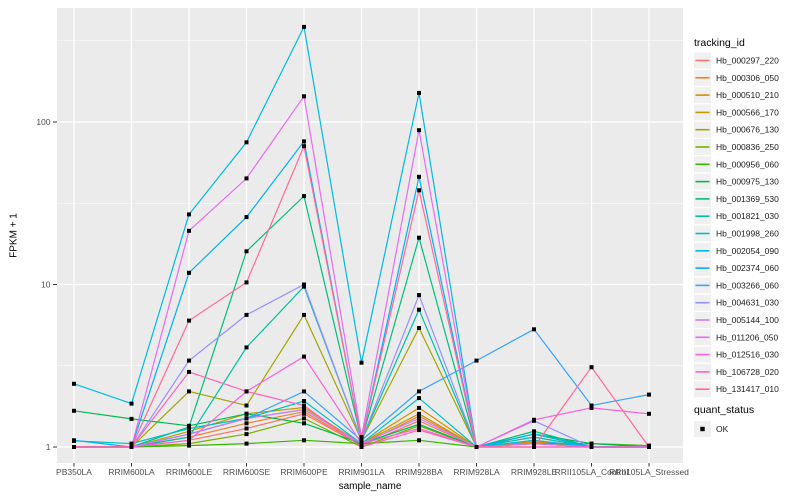  Describe the element at coordinates (724, 410) in the screenshot. I see `legend-title-quant-status: quant_status` at that location.